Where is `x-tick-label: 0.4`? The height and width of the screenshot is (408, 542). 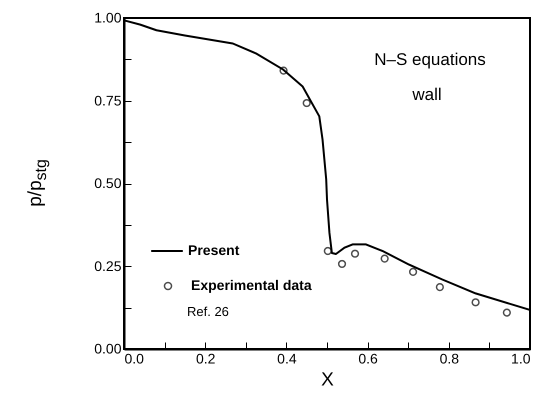
x-tick-label: 0.4 is located at coordinates (287, 358).